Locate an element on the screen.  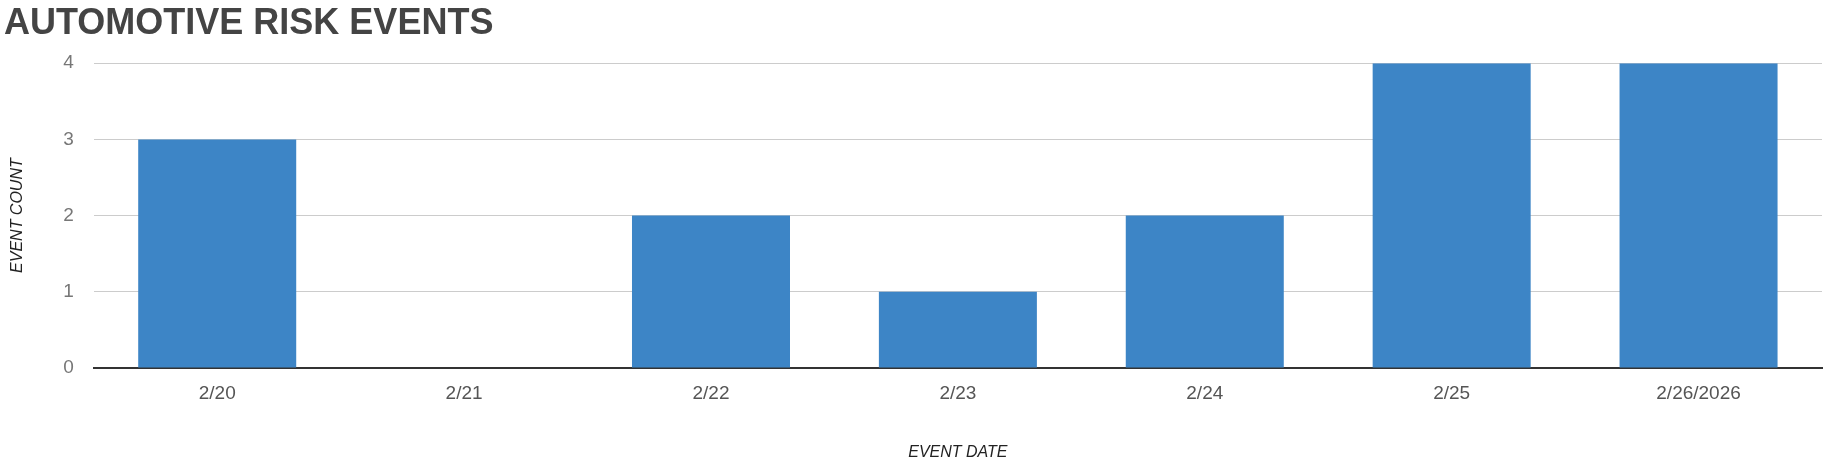
chart-title: AUTOMOTIVE RISK EVENTS is located at coordinates (249, 21).